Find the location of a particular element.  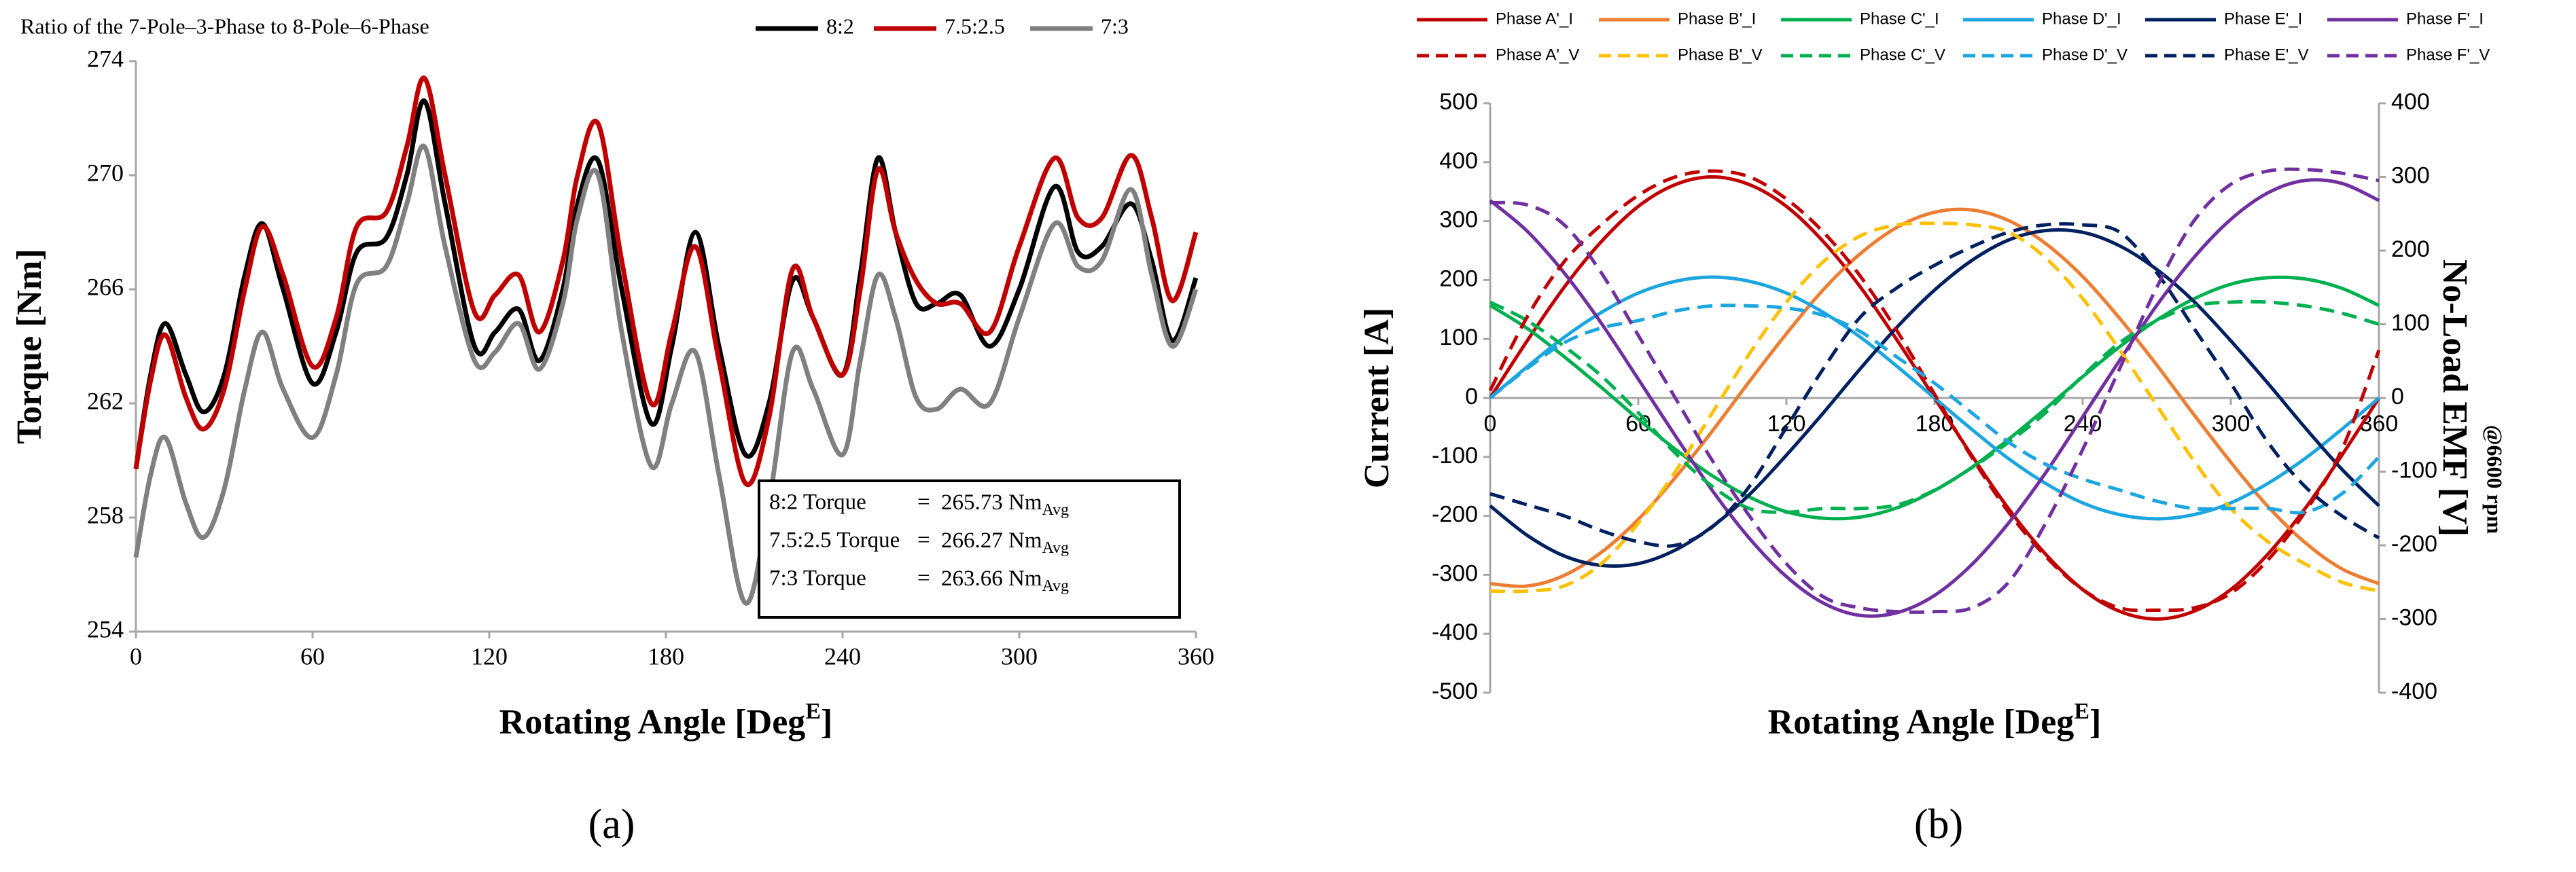

y2-tick-label: 200 is located at coordinates (2410, 249).